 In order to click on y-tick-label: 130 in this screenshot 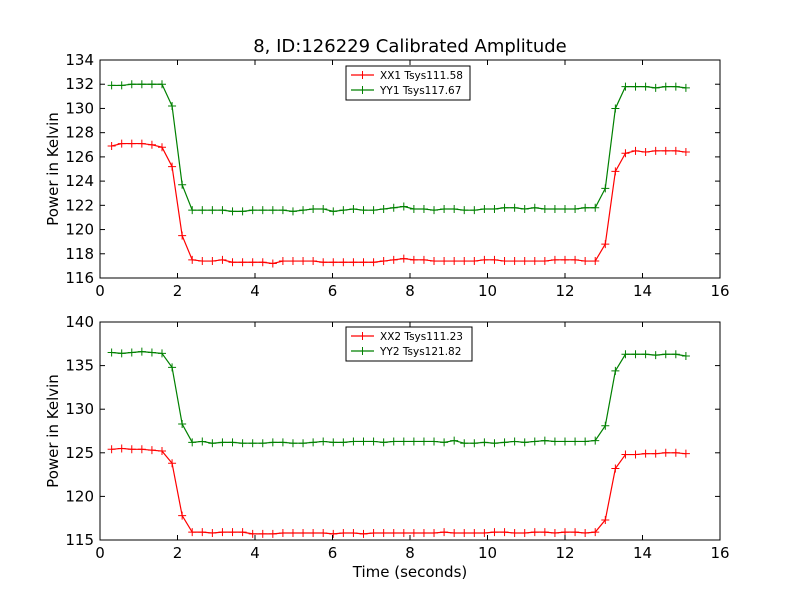, I will do `click(79, 409)`.